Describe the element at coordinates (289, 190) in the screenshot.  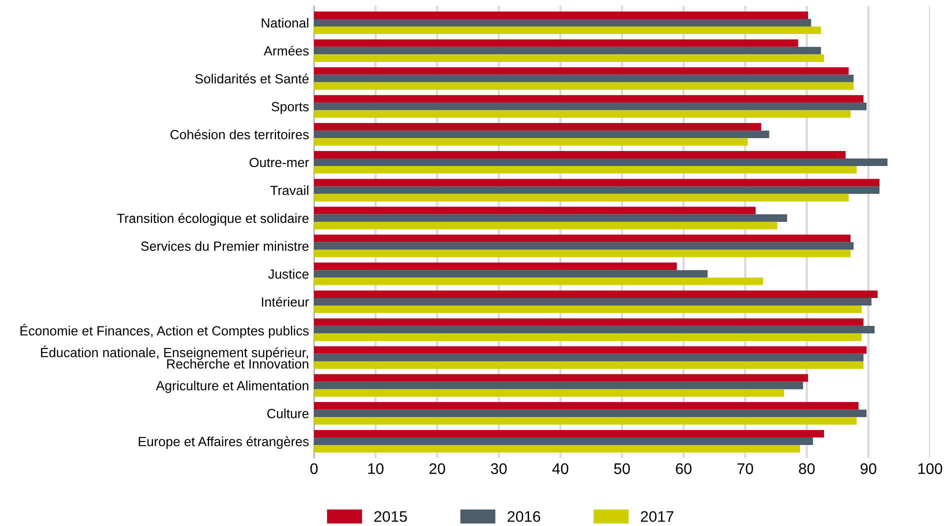
I see `y-tick-label: Travail` at that location.